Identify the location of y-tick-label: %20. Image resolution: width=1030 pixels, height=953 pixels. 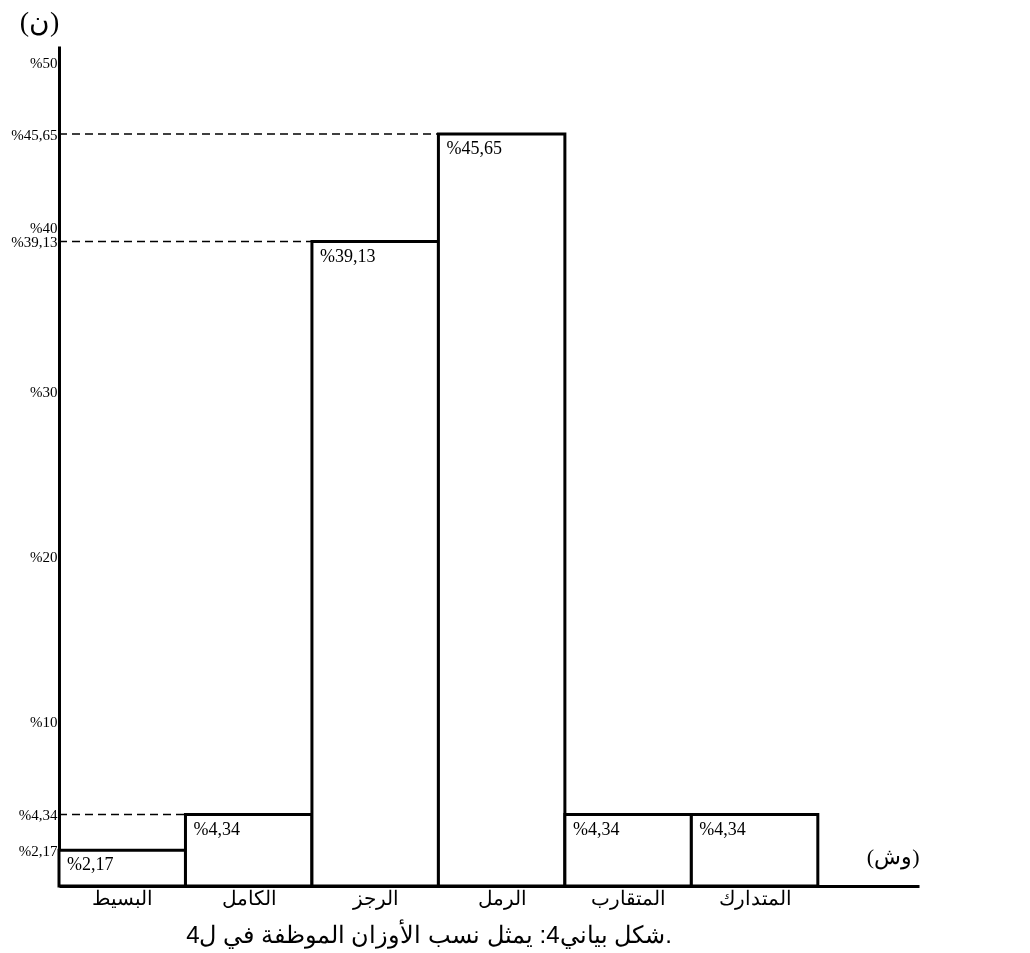
(44, 557).